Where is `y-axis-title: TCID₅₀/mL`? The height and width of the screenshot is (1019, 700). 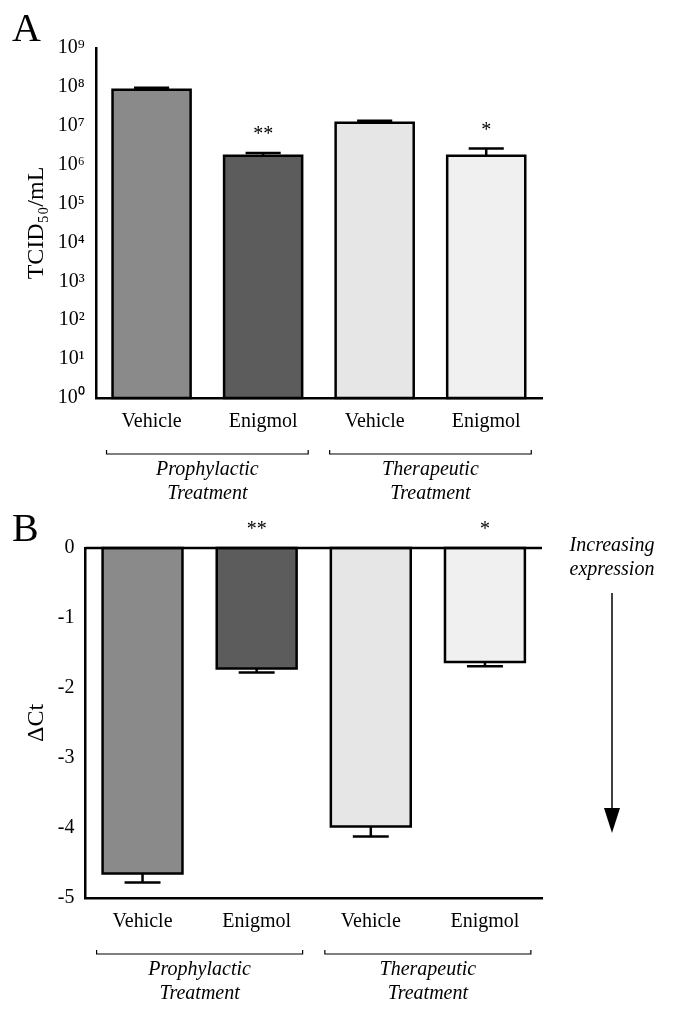
y-axis-title: TCID₅₀/mL is located at coordinates (34, 223).